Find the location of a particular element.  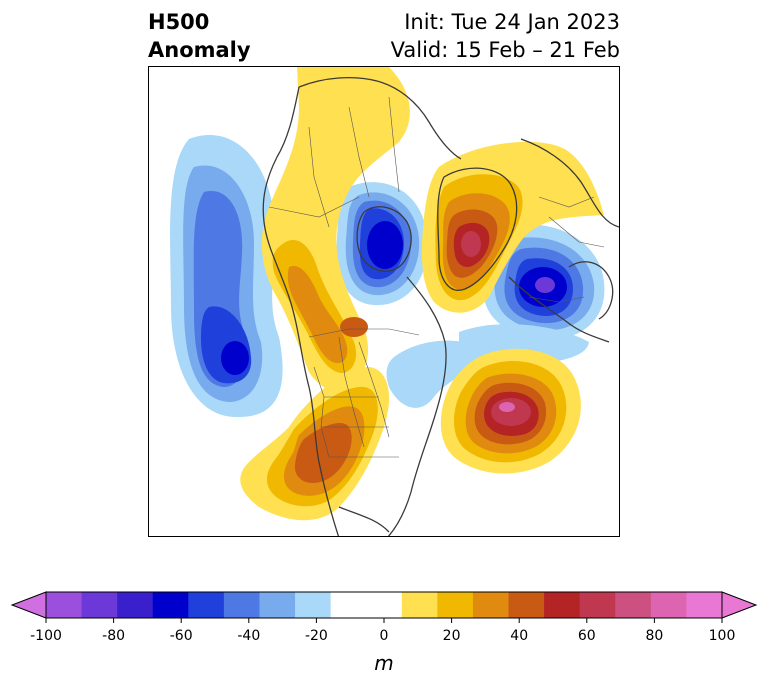

colorbar-tick-label: -60 is located at coordinates (181, 636).